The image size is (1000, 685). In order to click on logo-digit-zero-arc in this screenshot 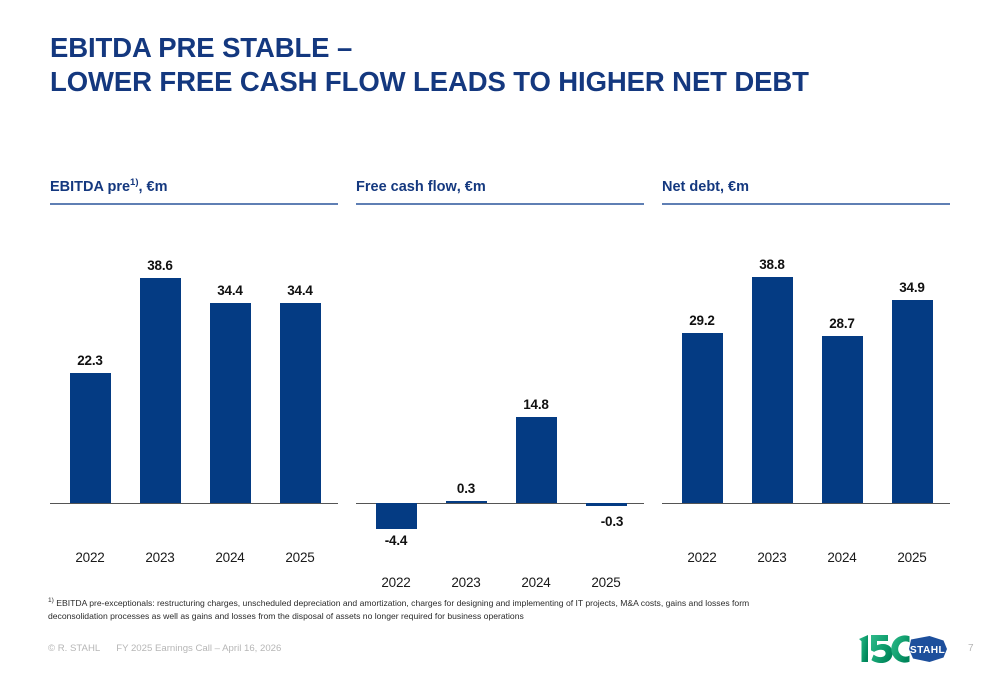, I will do `click(900, 649)`.